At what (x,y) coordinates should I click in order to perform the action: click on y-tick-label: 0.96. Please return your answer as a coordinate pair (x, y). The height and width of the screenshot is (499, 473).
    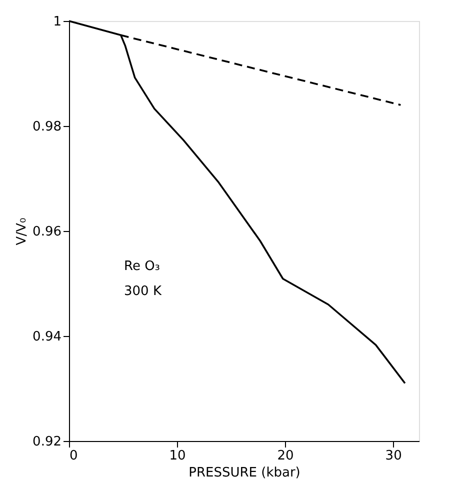
    Looking at the image, I should click on (47, 232).